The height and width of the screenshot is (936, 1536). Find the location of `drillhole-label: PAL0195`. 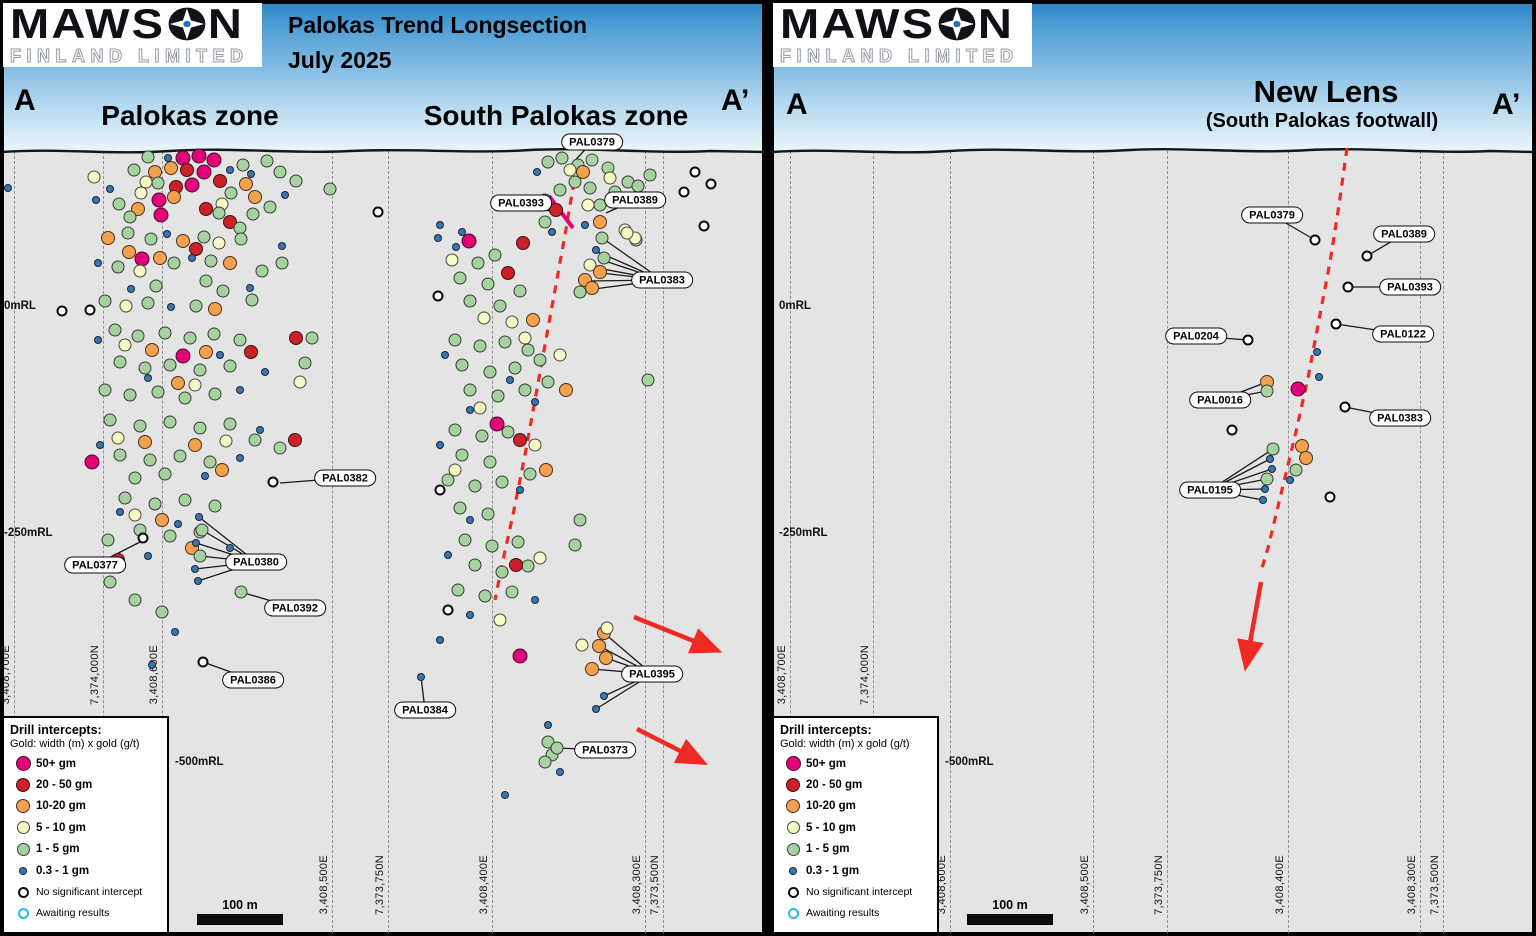

drillhole-label: PAL0195 is located at coordinates (1210, 490).